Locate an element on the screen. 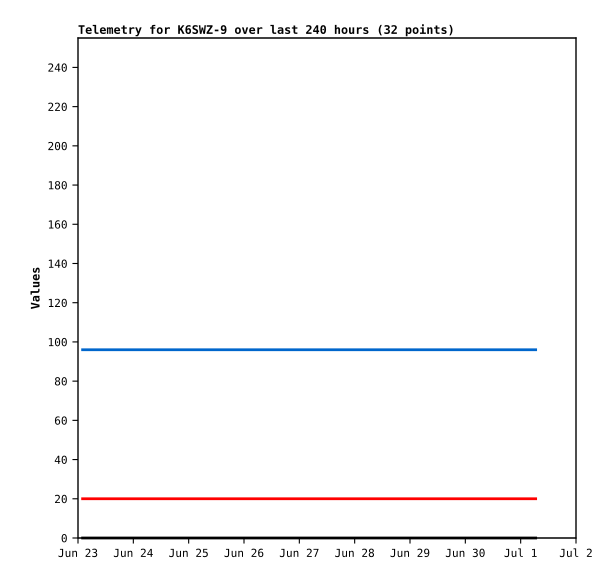  y-tick-label: 120 is located at coordinates (57, 303).